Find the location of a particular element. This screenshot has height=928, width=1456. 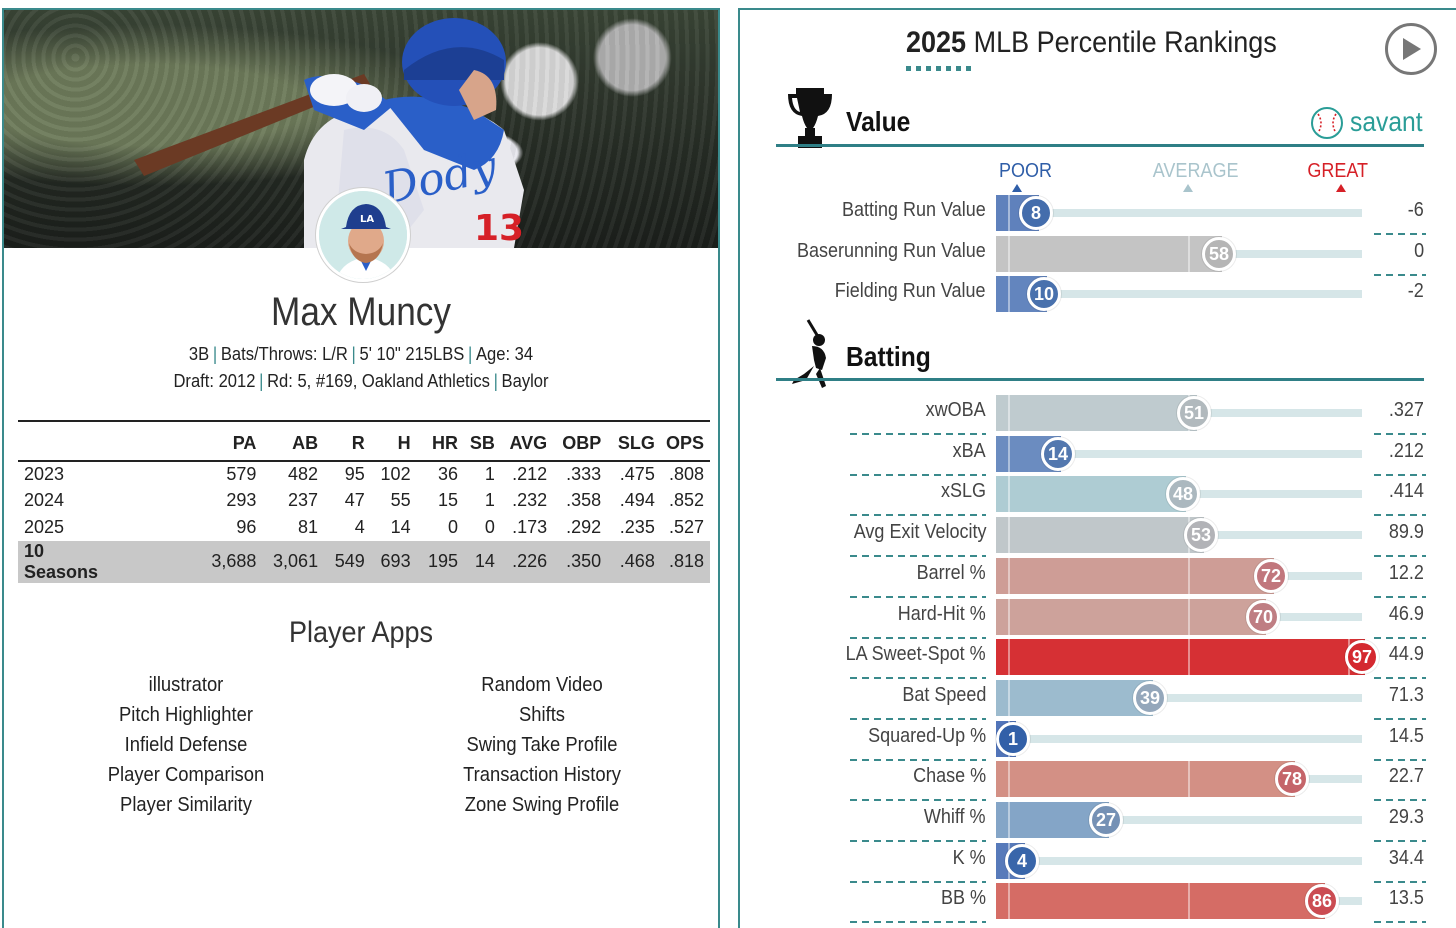

metric-row: BB % 86 13.5 is located at coordinates (1106, 902).